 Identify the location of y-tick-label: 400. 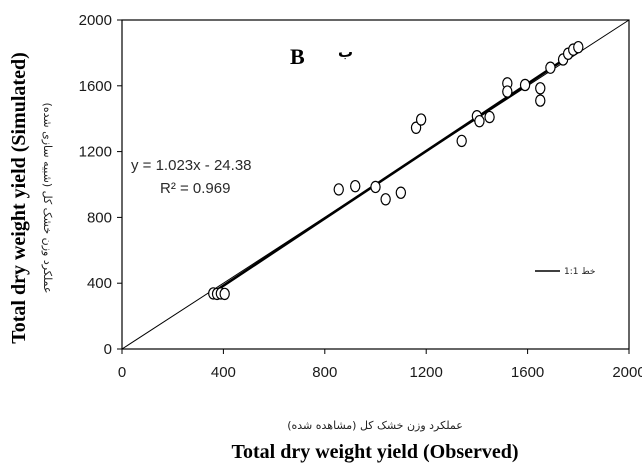
(99, 283).